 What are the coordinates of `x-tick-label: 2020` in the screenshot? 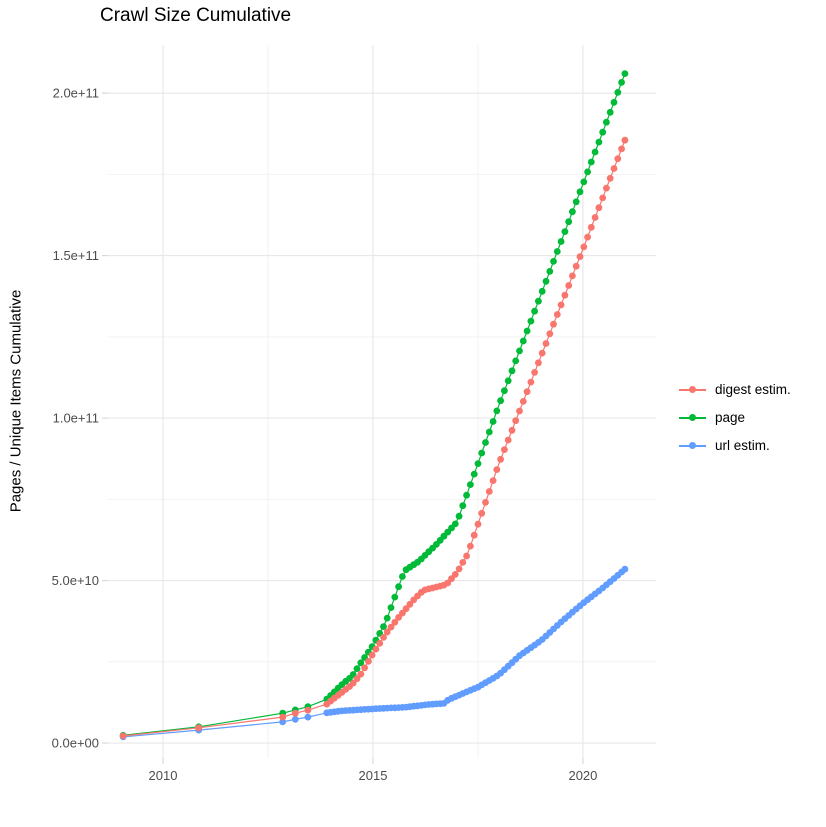 It's located at (582, 775).